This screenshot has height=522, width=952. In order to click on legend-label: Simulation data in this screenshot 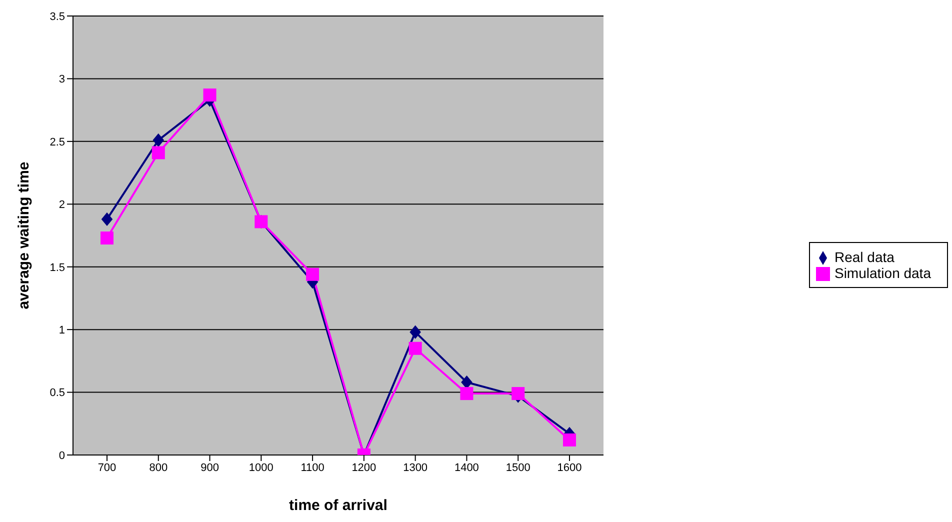, I will do `click(882, 273)`.